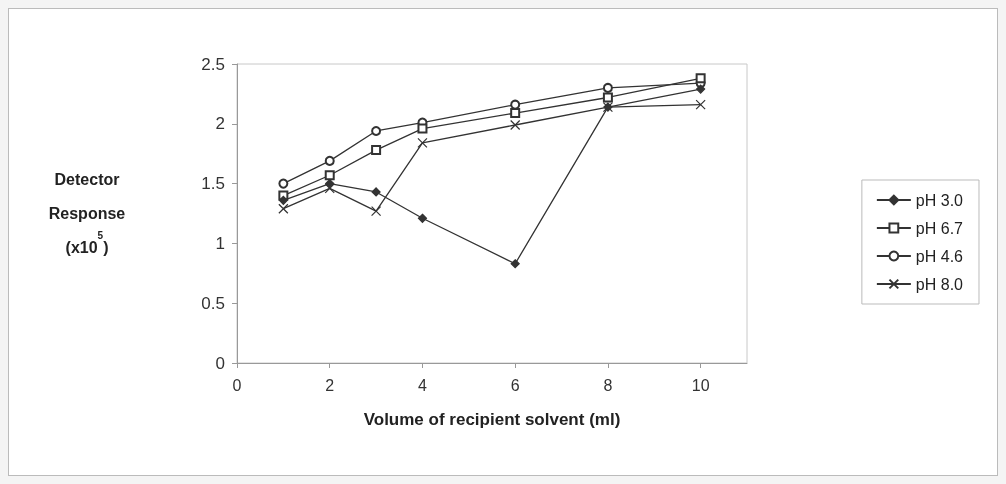 This screenshot has height=484, width=1006. What do you see at coordinates (515, 385) in the screenshot?
I see `x-tick-label: 6` at bounding box center [515, 385].